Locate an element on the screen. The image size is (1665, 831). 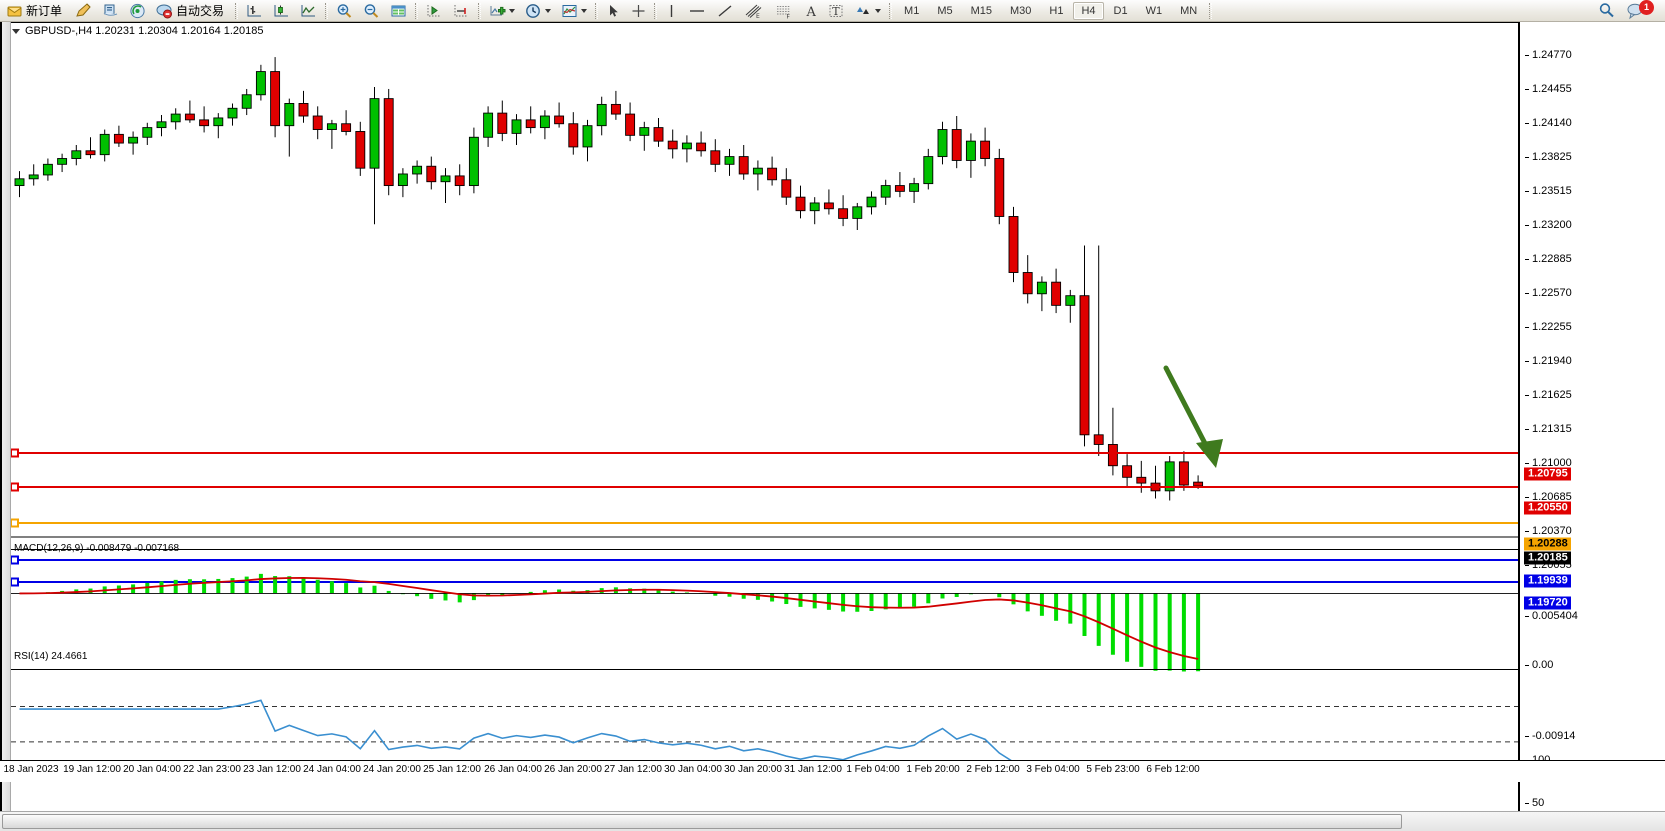
auto-scroll-icon is located at coordinates (434, 10).